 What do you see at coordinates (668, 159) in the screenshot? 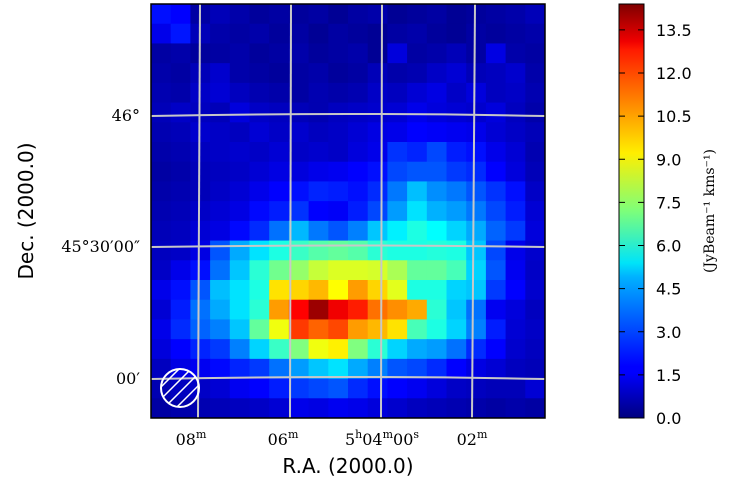
I see `colorbar-tick-label: 9.0` at bounding box center [668, 159].